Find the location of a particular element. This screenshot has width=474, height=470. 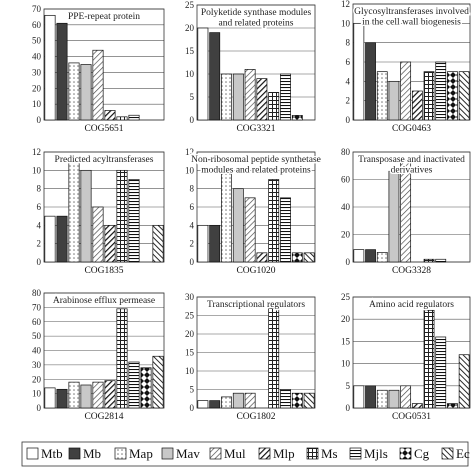

legend-item-mlp: Mlp is located at coordinates (276, 453).